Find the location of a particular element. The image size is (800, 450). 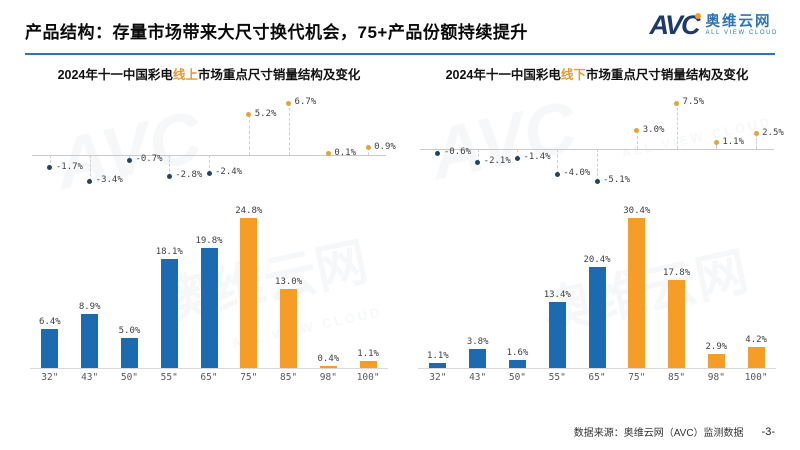

bar-value-label: 8.9% is located at coordinates (89, 307).